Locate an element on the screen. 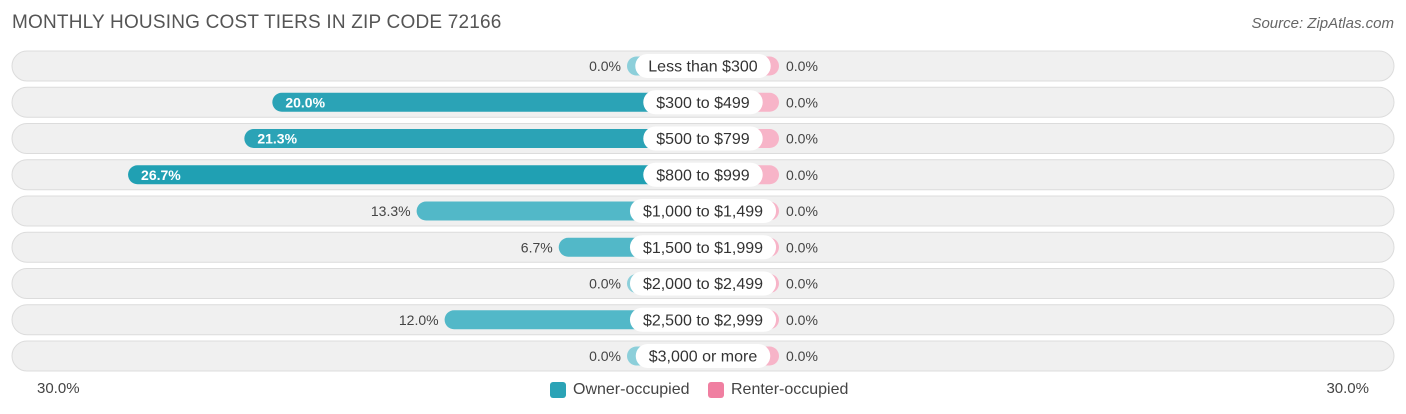 This screenshot has width=1406, height=414. owner-value-label: 6.7% is located at coordinates (537, 247).